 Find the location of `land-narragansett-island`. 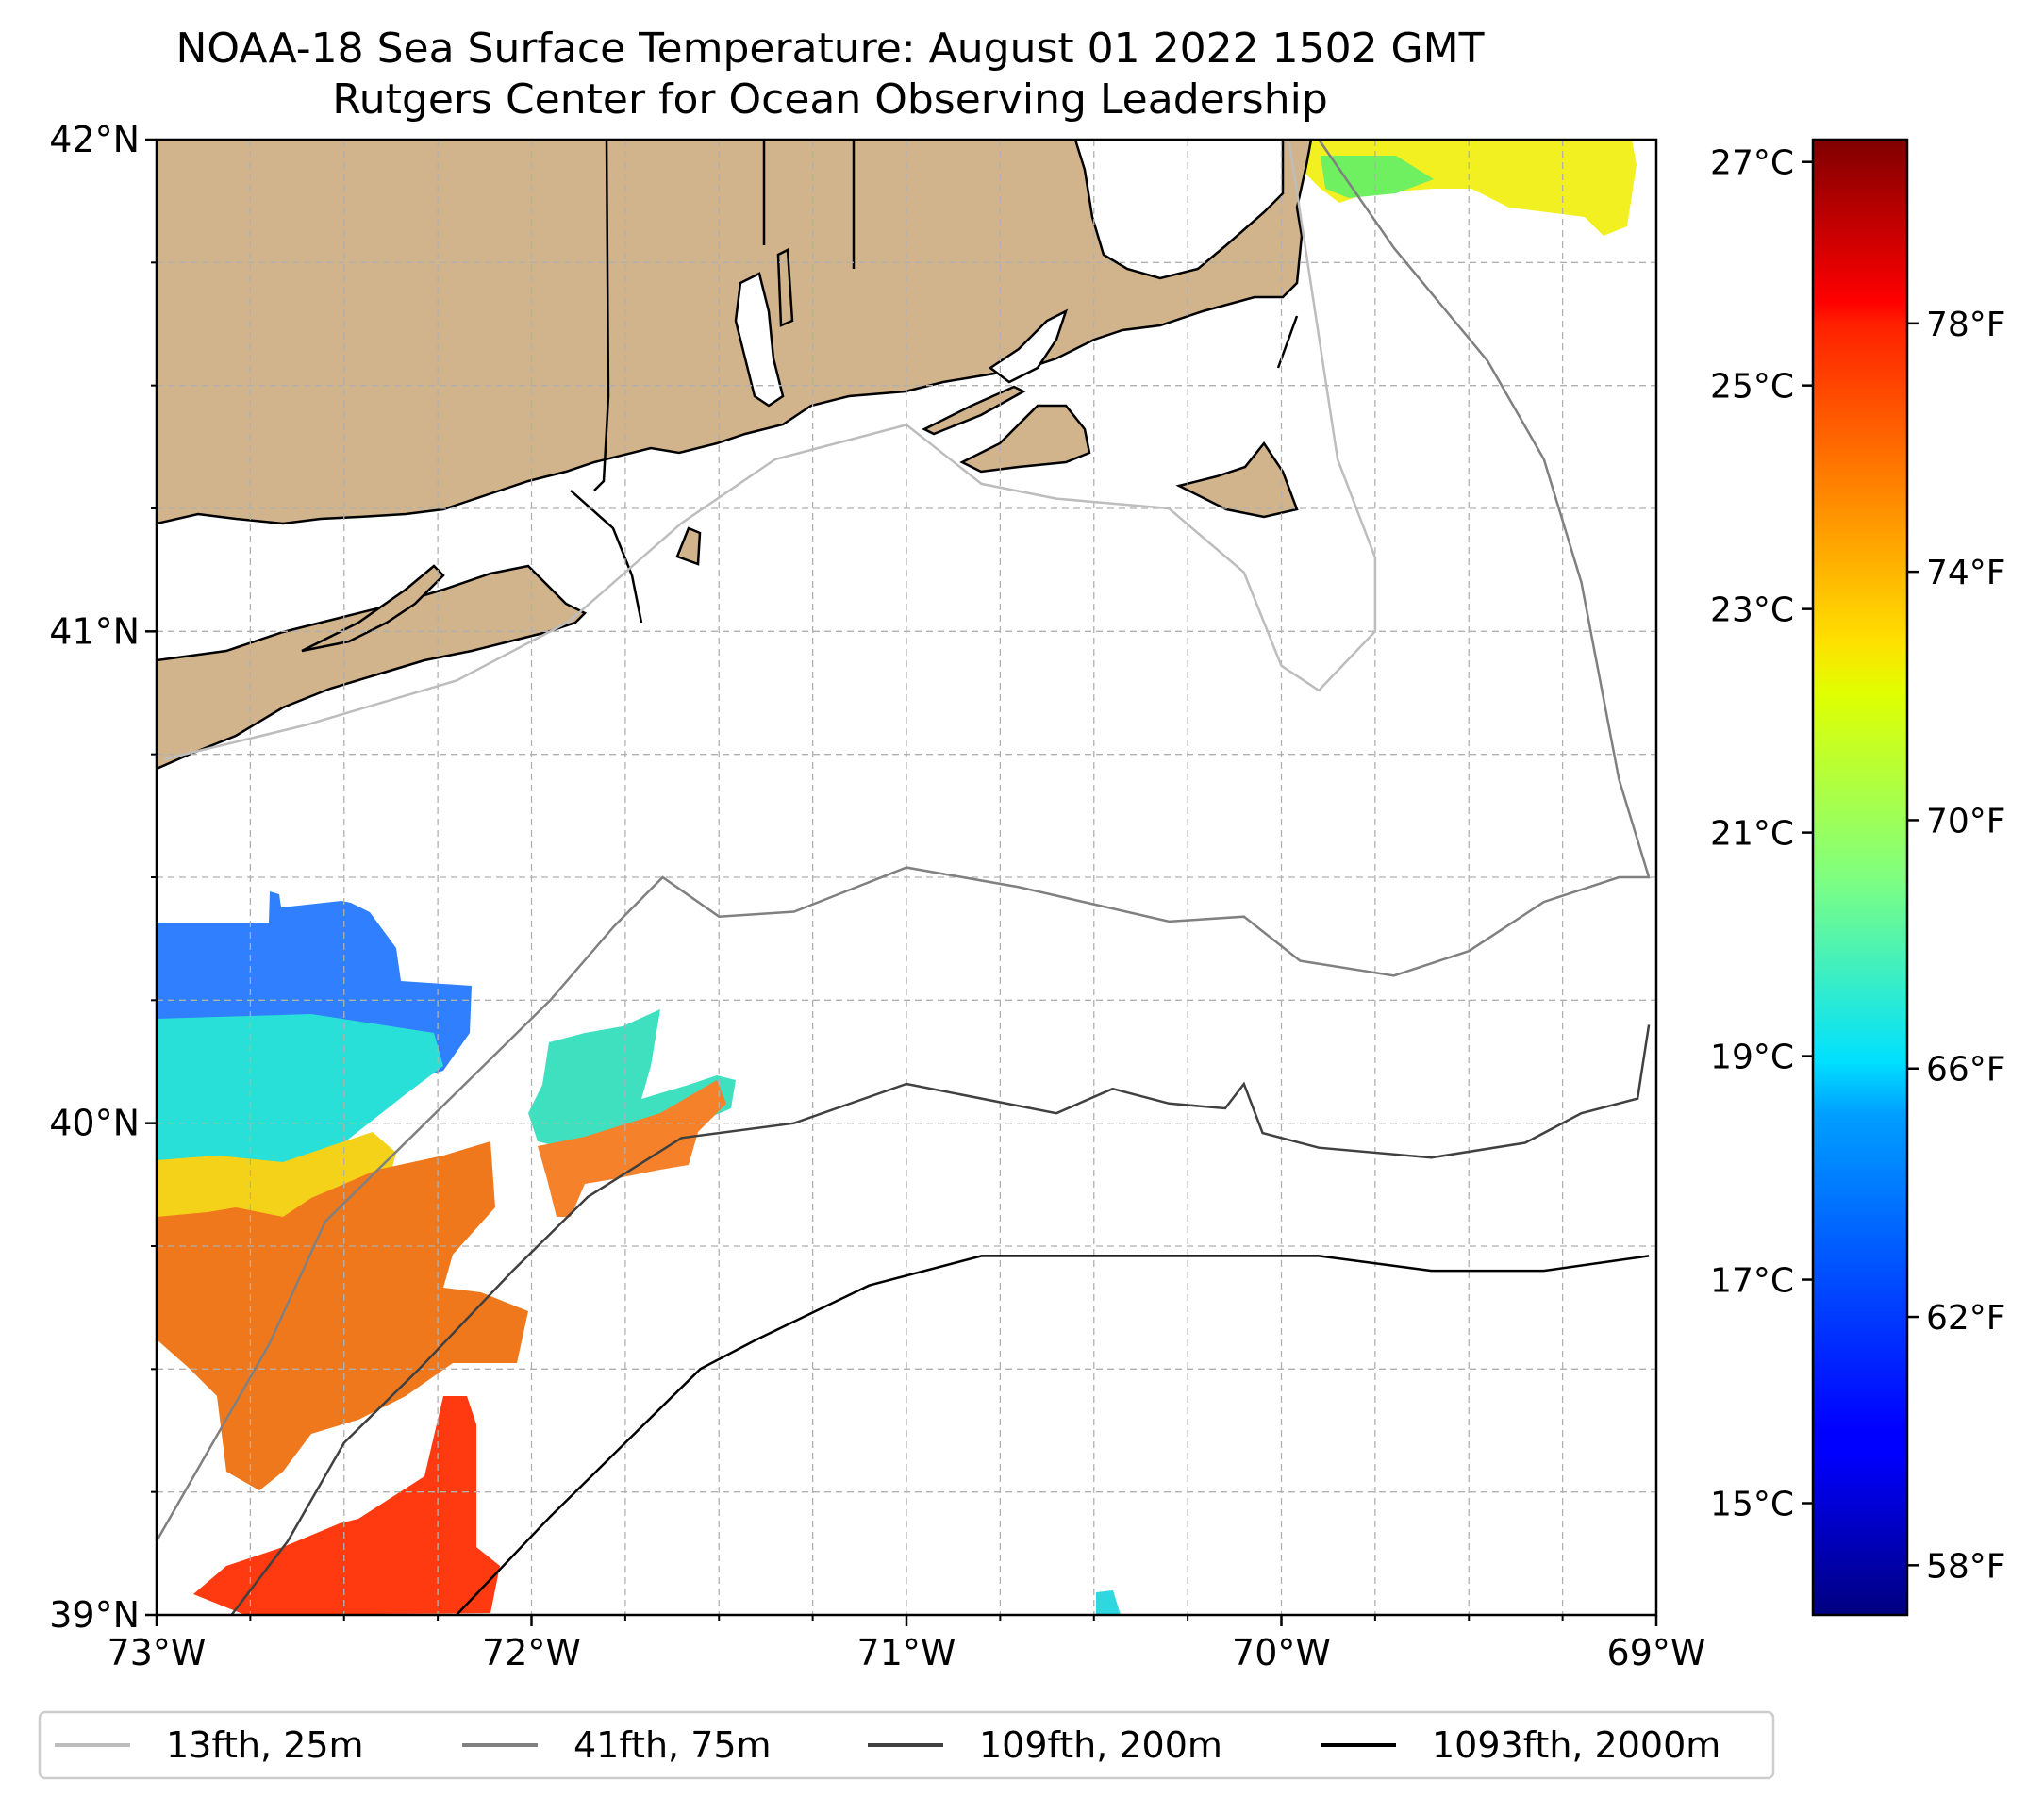

land-narragansett-island is located at coordinates (785, 287).